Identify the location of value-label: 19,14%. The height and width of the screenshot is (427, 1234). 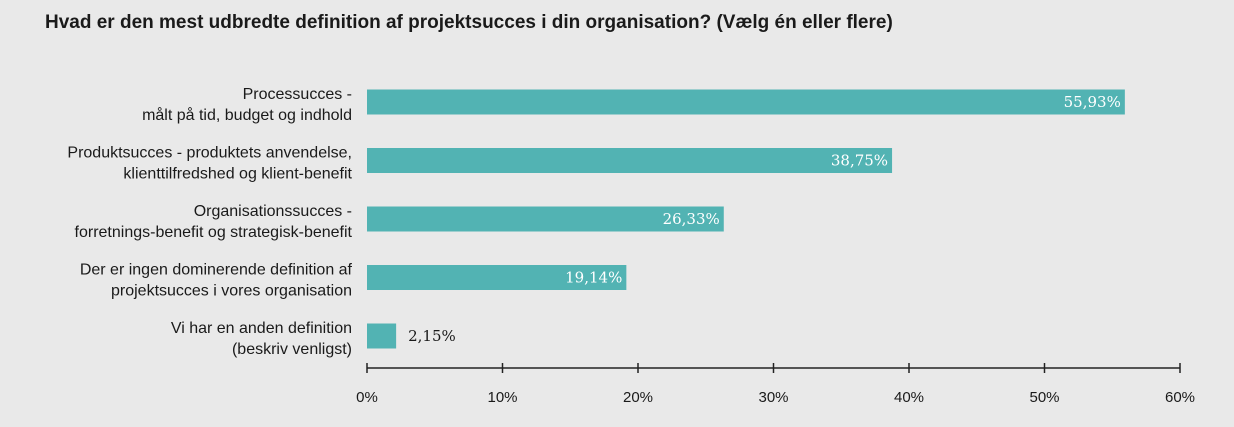
(593, 278).